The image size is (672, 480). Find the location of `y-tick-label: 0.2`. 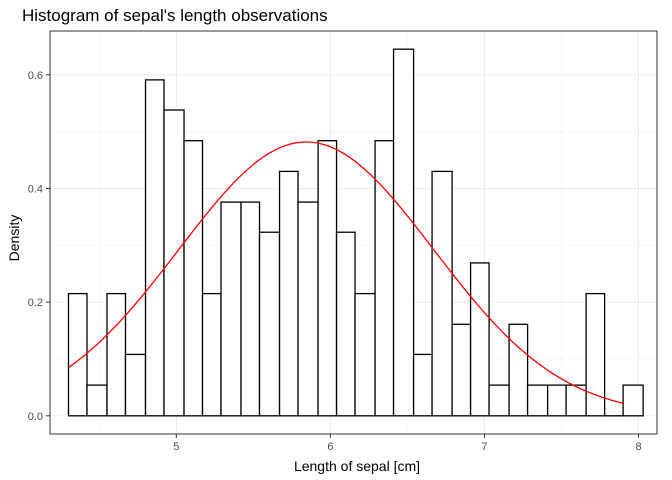

y-tick-label: 0.2 is located at coordinates (35, 303).